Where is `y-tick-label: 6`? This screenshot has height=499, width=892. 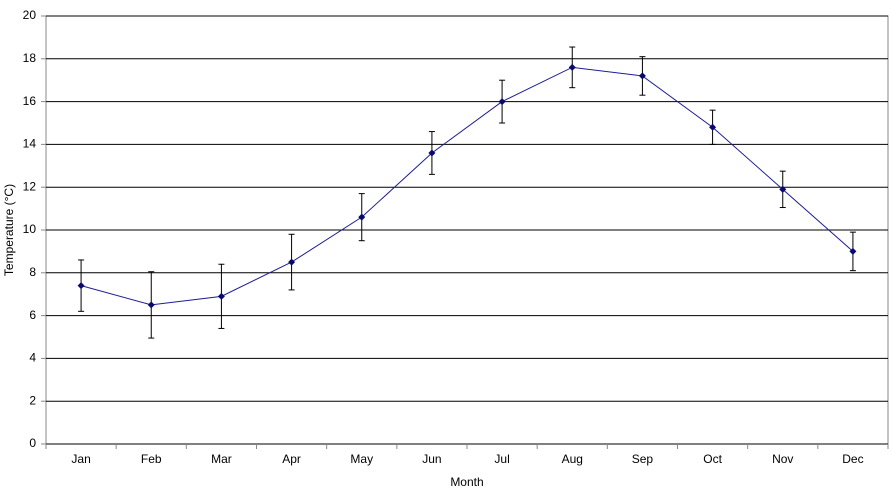 y-tick-label: 6 is located at coordinates (32, 315).